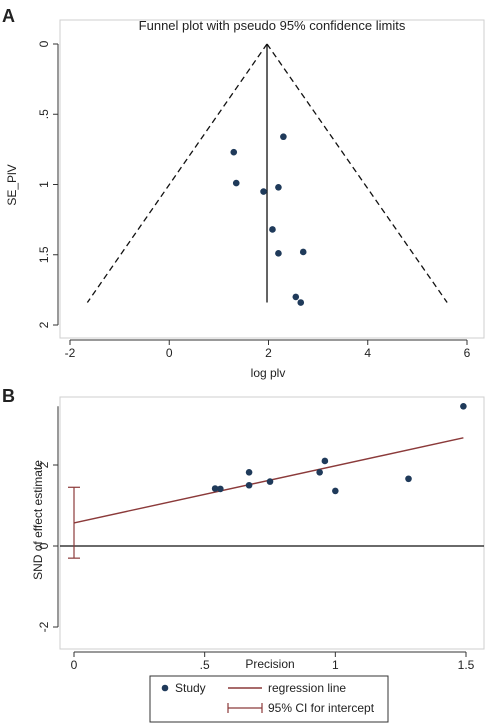 The width and height of the screenshot is (490, 726). I want to click on y-tick-label: -2, so click(44, 626).